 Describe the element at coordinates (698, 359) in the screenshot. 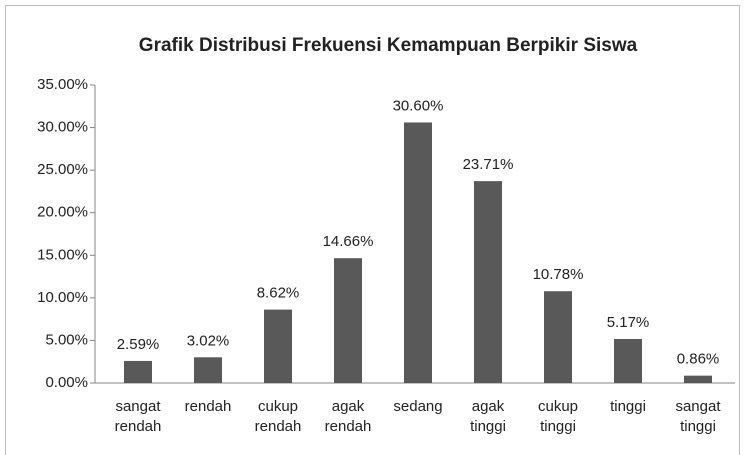

I see `value-label: 0.86%` at that location.